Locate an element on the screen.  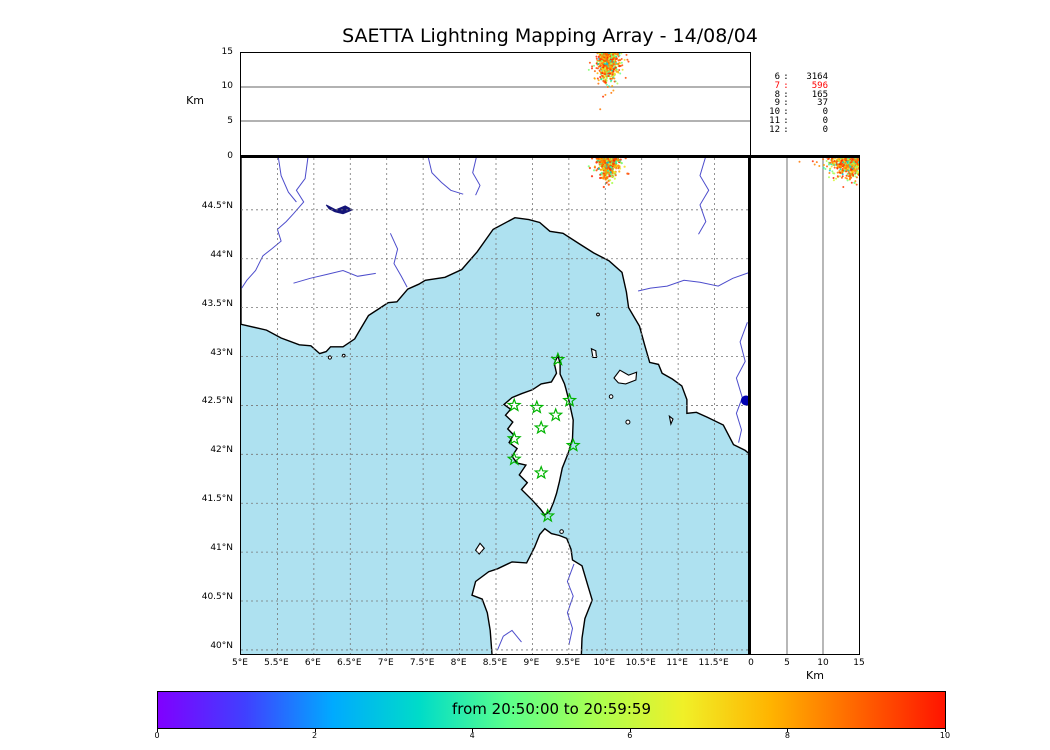
longitude-tick-label: 6.5°E is located at coordinates (349, 663).